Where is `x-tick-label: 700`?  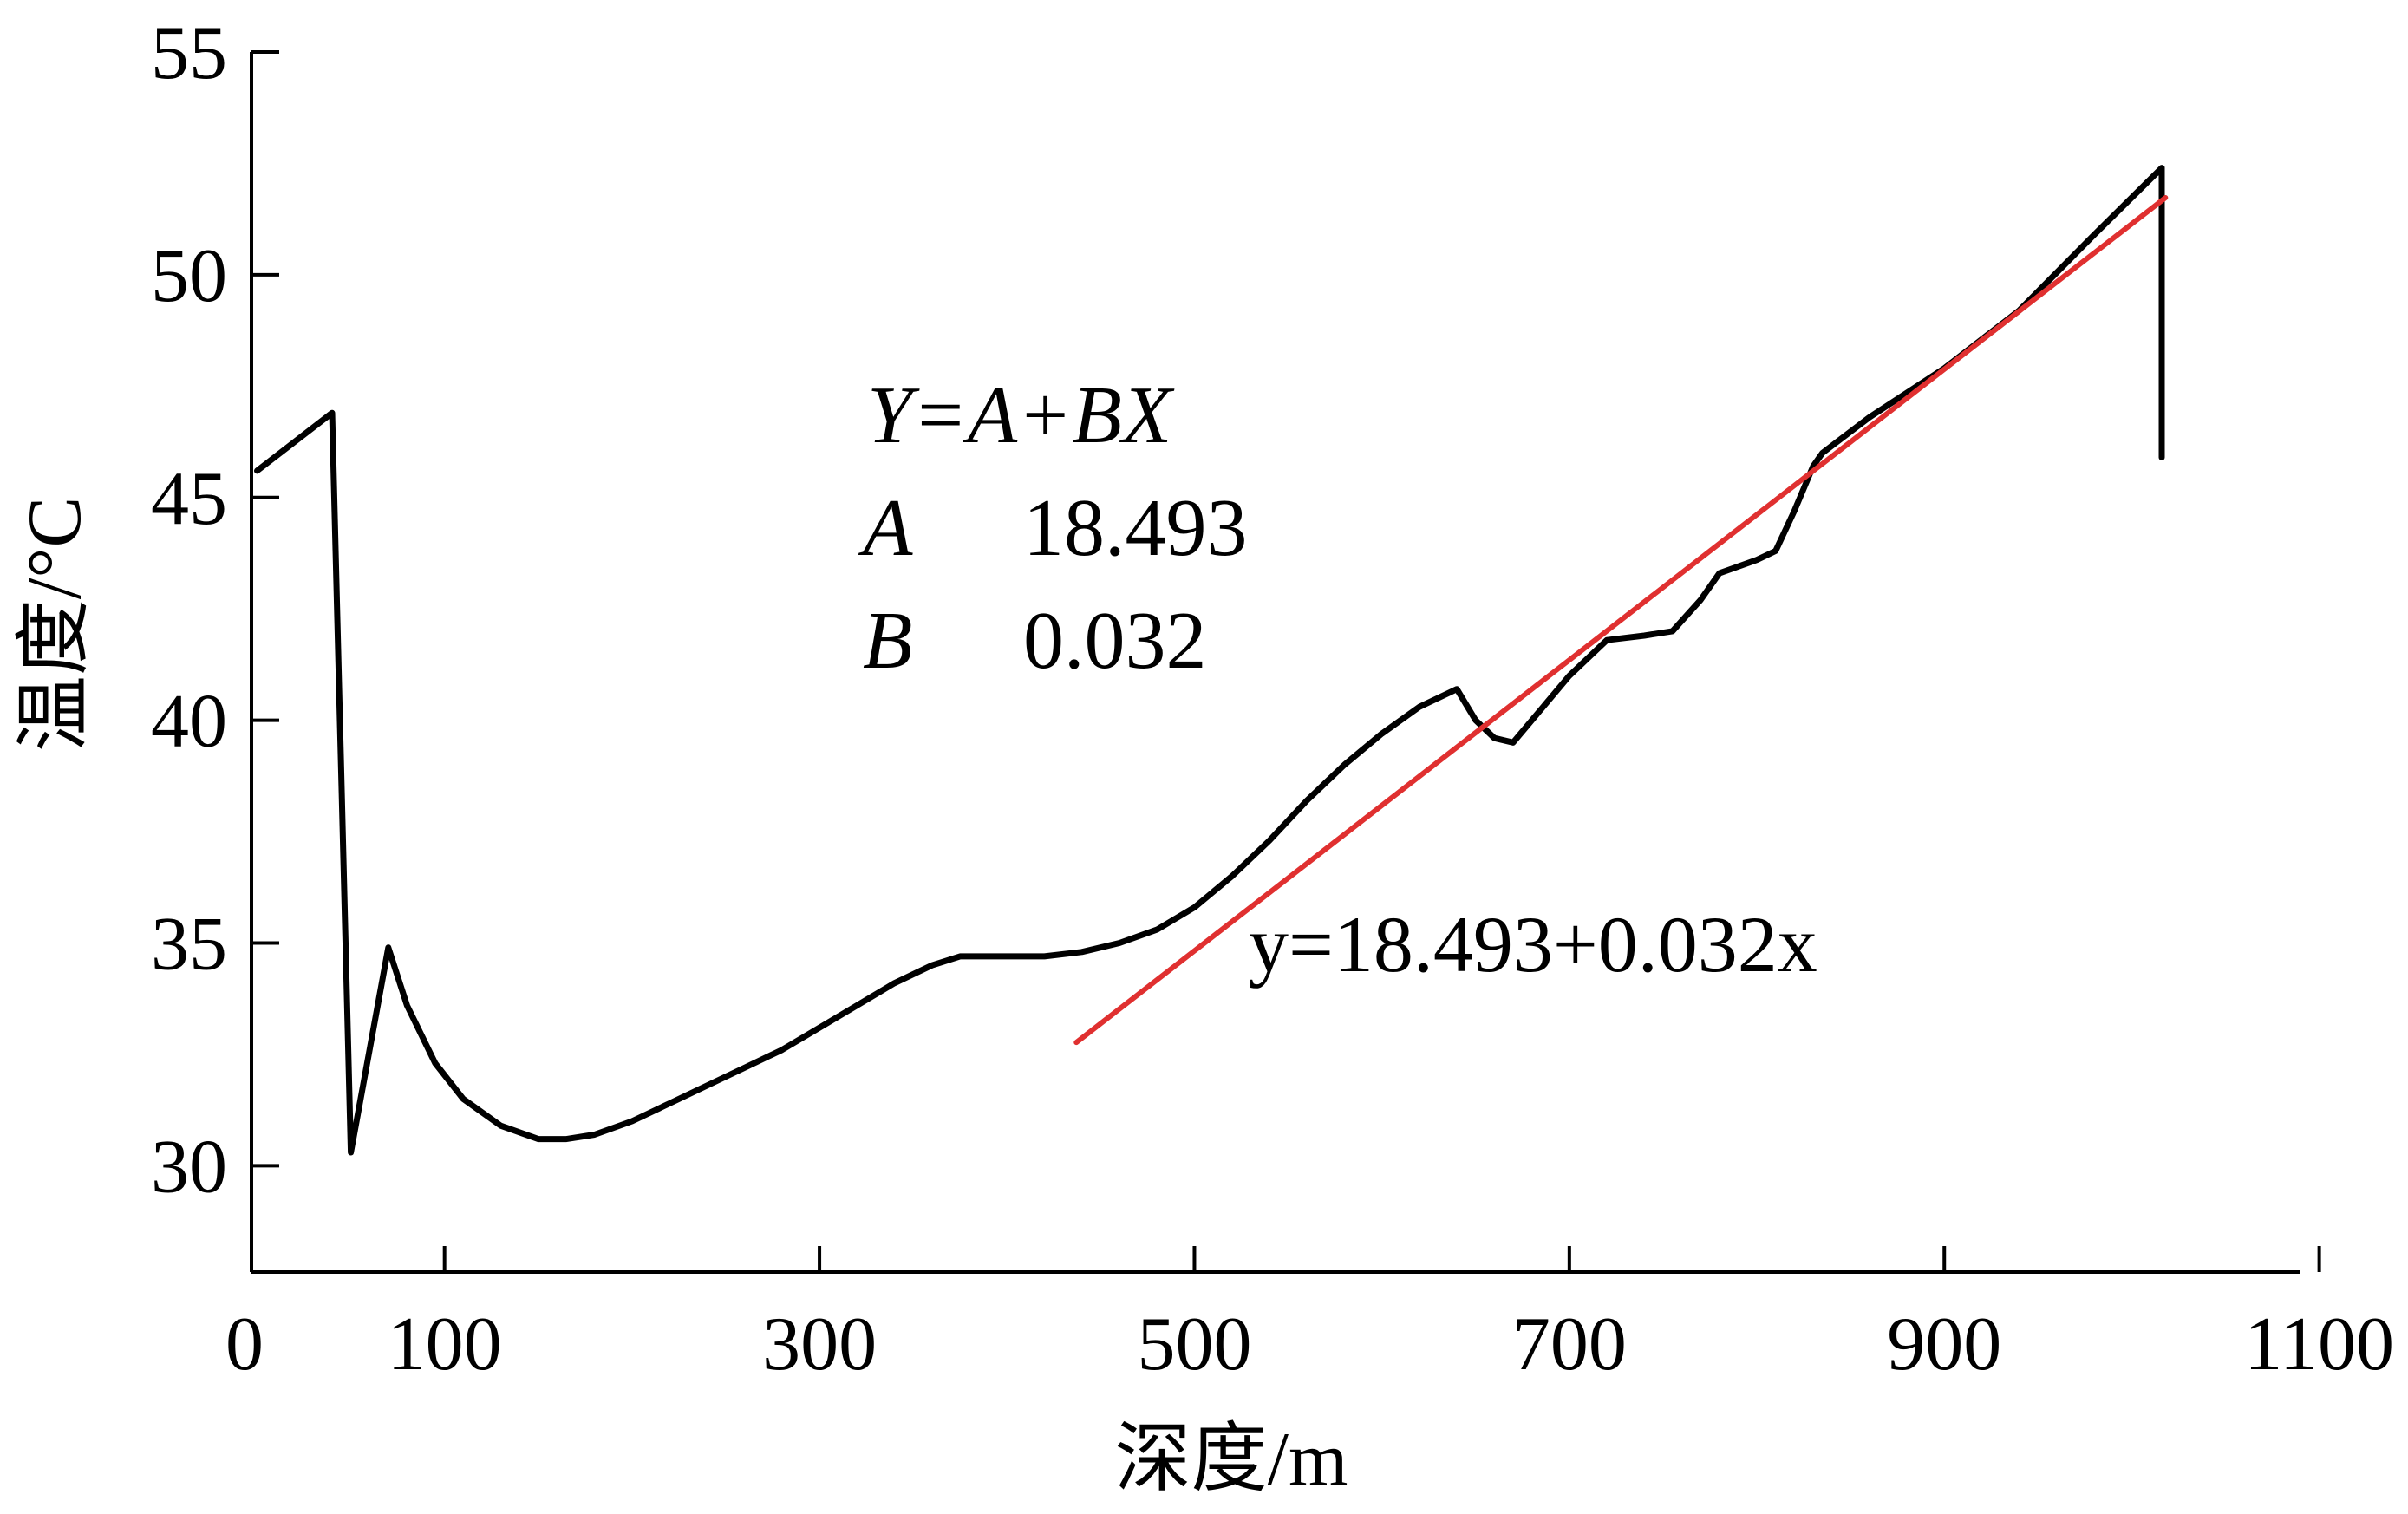 x-tick-label: 700 is located at coordinates (1570, 1345).